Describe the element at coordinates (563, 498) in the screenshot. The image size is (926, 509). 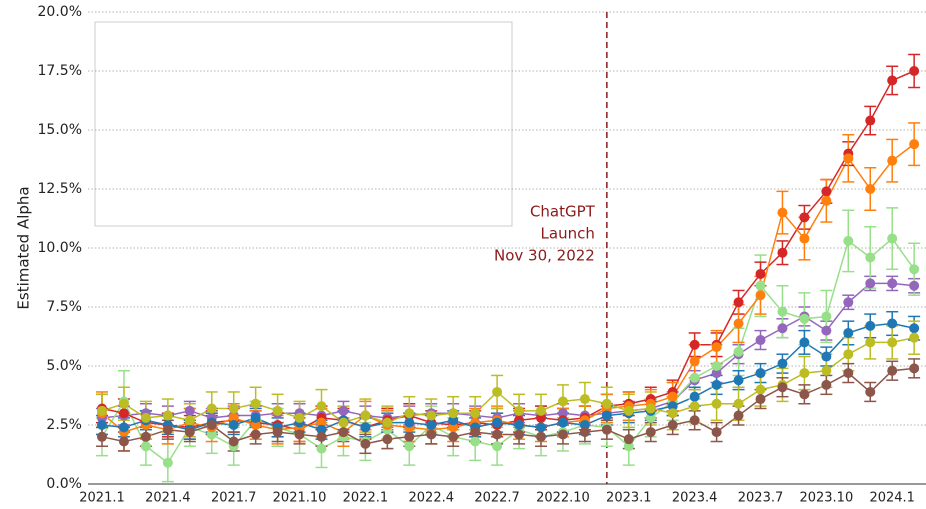
I see `x-tick-label: 2022.10` at that location.